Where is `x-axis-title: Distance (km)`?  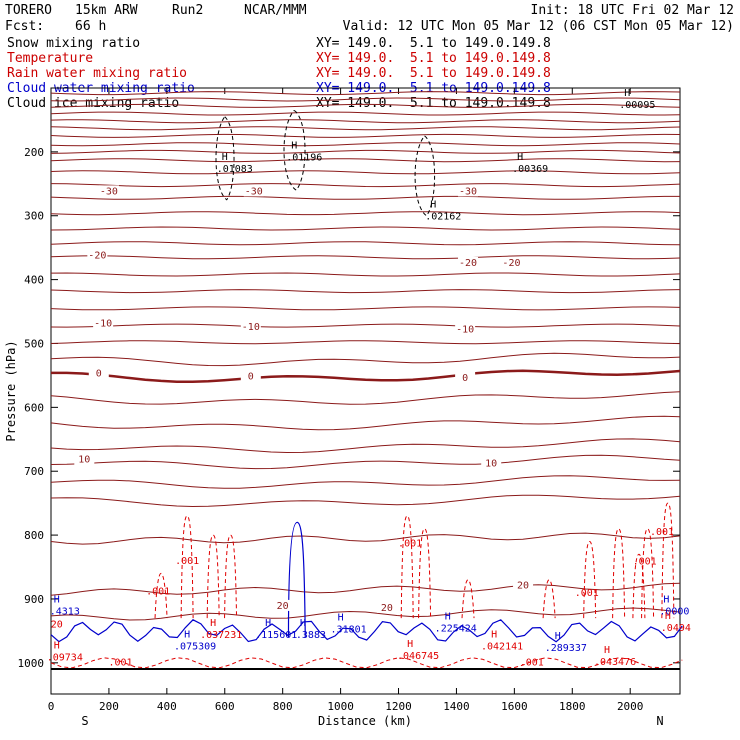
x-axis-title: Distance (km) is located at coordinates (365, 721).